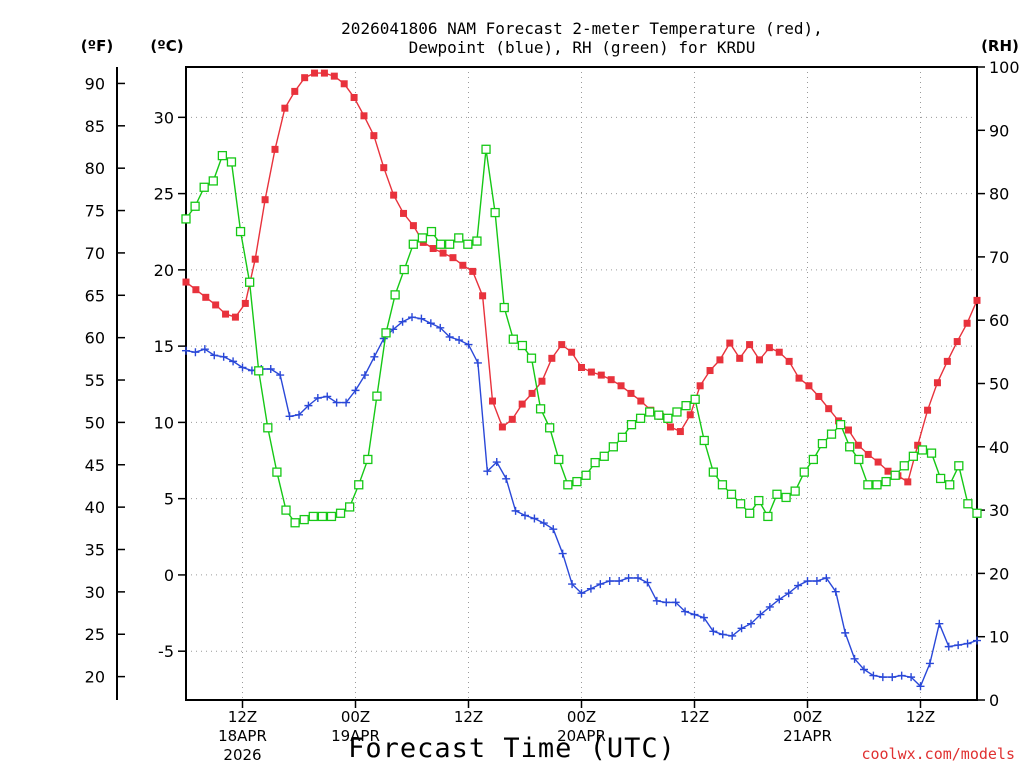 The height and width of the screenshot is (768, 1024). I want to click on x-tick-year-label: 2026, so click(242, 755).